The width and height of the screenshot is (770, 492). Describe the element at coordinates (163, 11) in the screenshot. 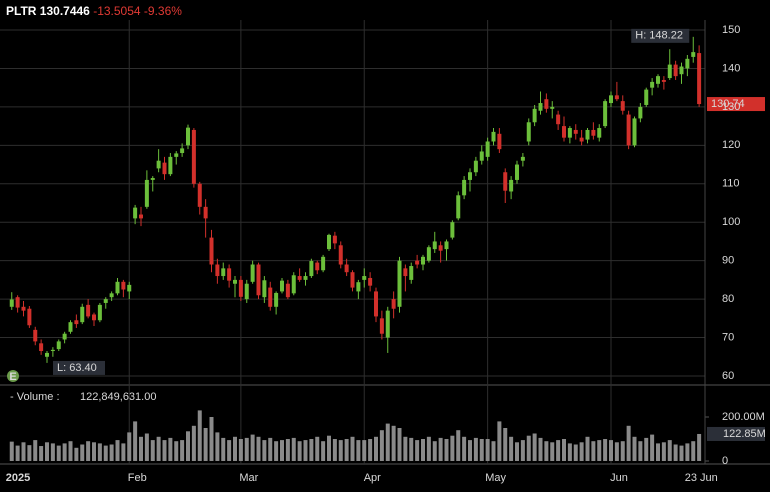

I see `change-pct: -9.36%` at that location.